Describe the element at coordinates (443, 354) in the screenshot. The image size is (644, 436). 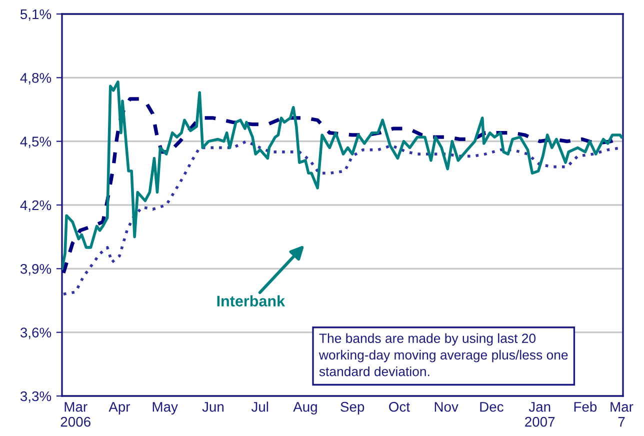
I see `annotation: The bands are made by using last 20 working-day moving average plus/less one standard deviation.` at that location.